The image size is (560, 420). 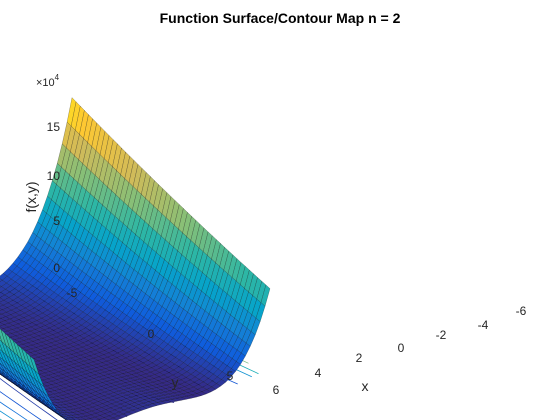 What do you see at coordinates (230, 376) in the screenshot?
I see `y-tick-5: 5` at bounding box center [230, 376].